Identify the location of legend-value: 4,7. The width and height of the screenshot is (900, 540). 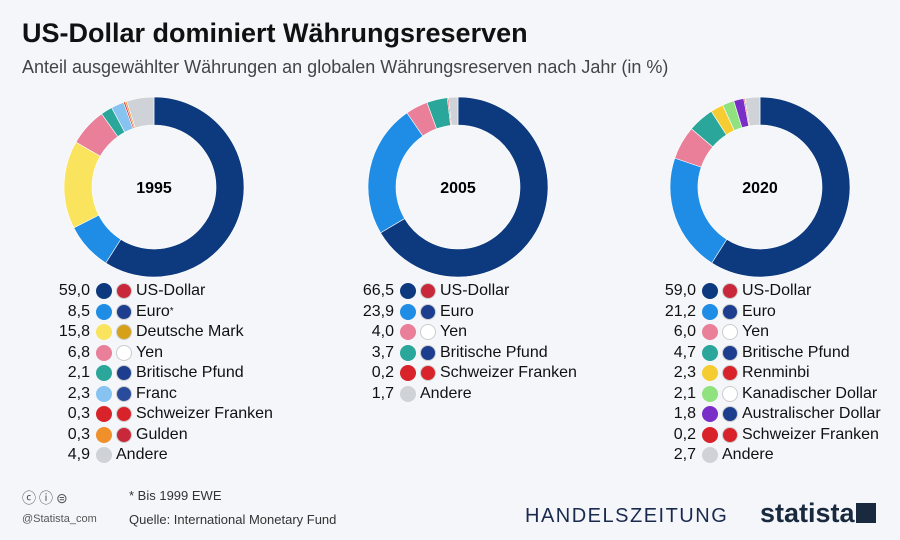
(684, 352).